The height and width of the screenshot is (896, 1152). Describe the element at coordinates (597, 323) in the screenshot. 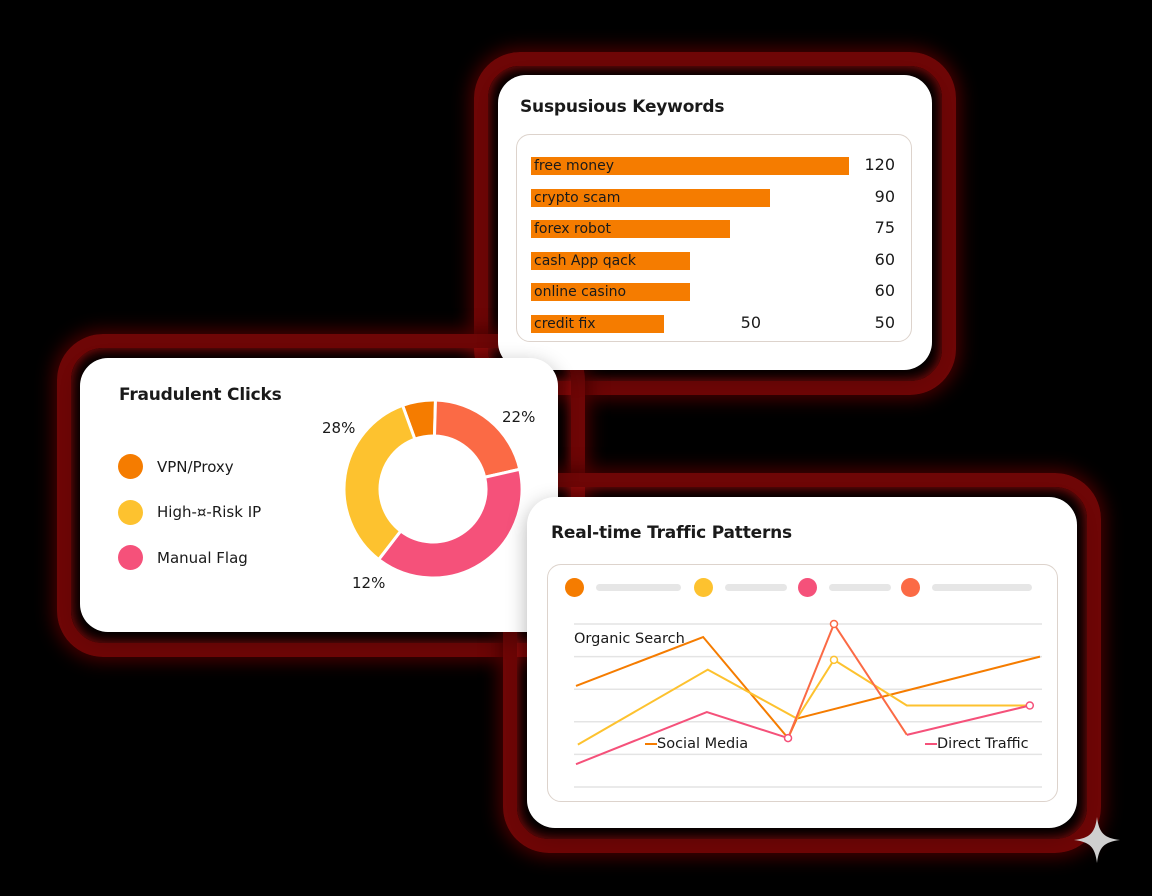

I see `bar: credit fix` at that location.